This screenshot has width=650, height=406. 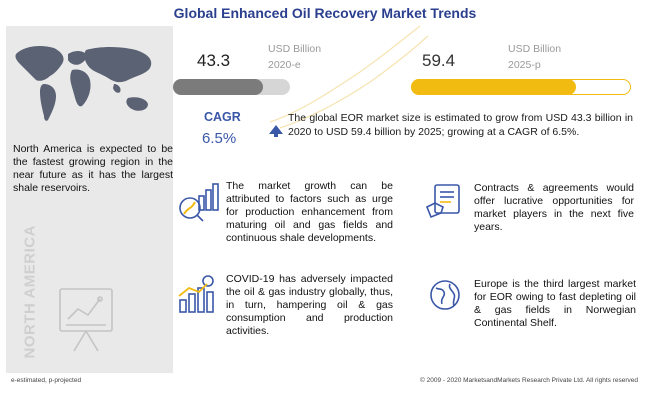 What do you see at coordinates (442, 201) in the screenshot?
I see `contracts-agreements-icon` at bounding box center [442, 201].